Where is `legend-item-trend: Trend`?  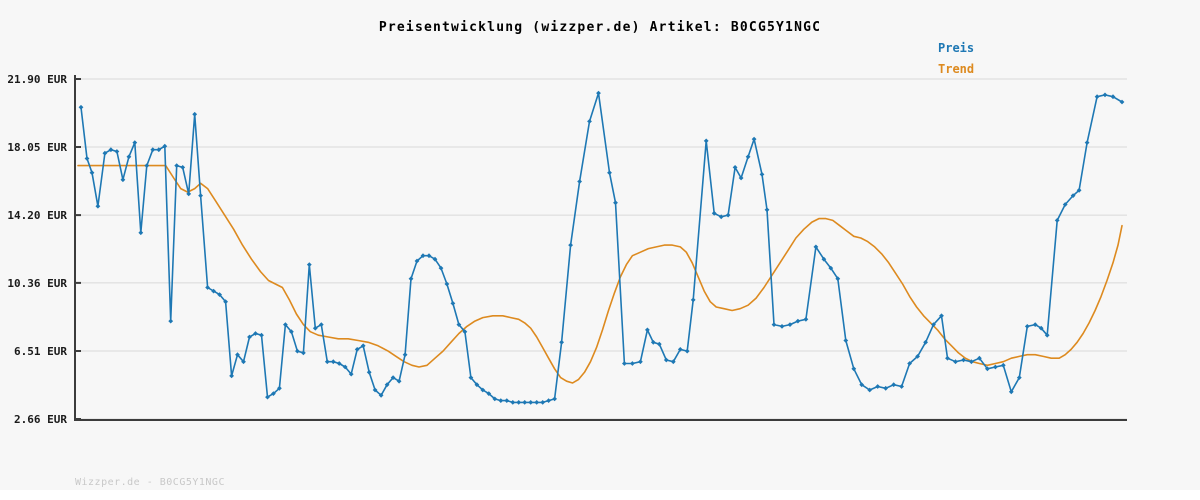 legend-item-trend: Trend is located at coordinates (956, 69).